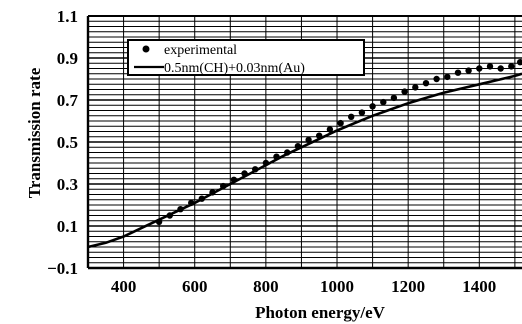 The image size is (522, 324). What do you see at coordinates (67, 184) in the screenshot?
I see `y-tick-label: 0.3` at bounding box center [67, 184].